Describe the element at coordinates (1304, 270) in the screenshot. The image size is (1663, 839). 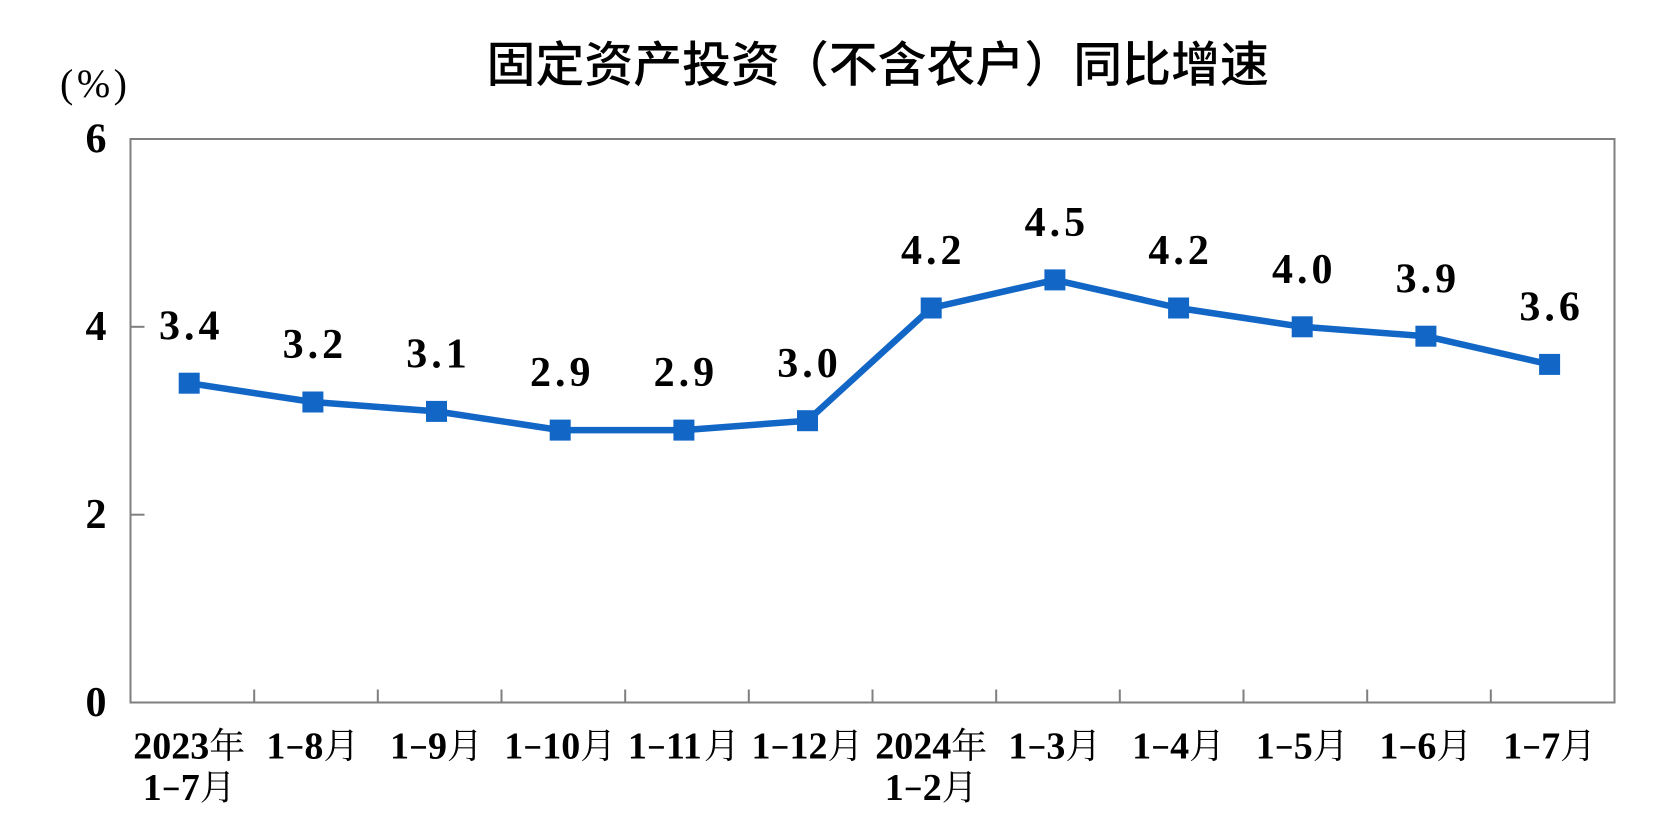
I see `svg-text: 4.0` at that location.